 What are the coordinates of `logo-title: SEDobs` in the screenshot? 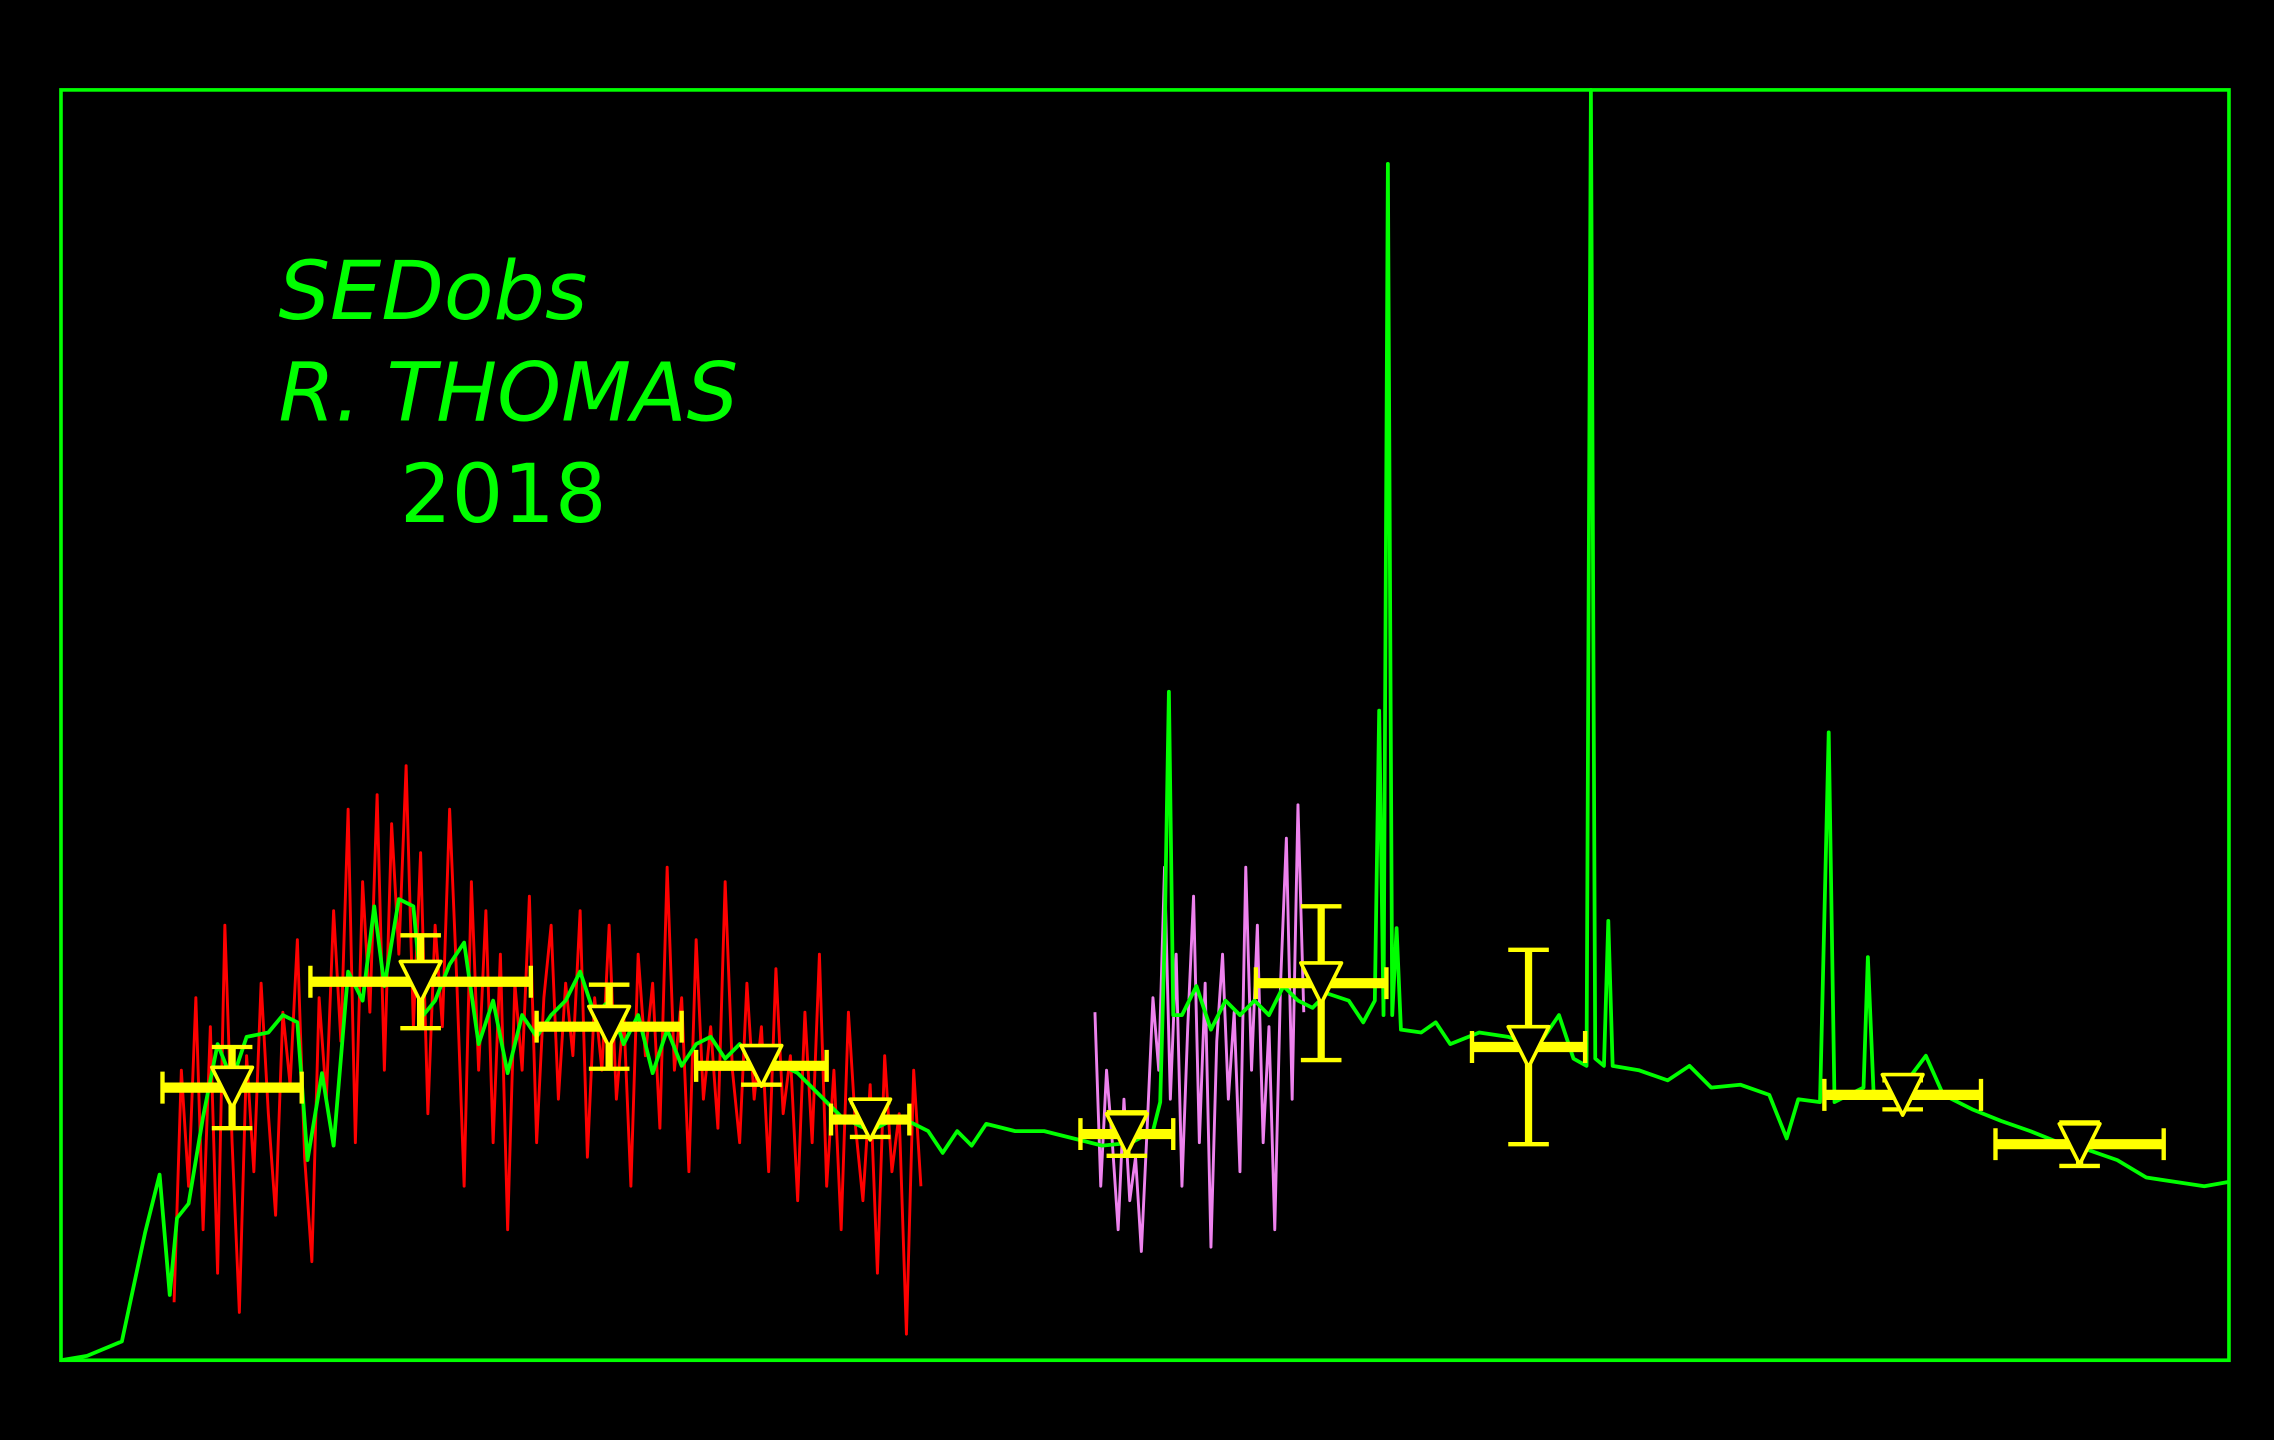 It's located at (433, 292).